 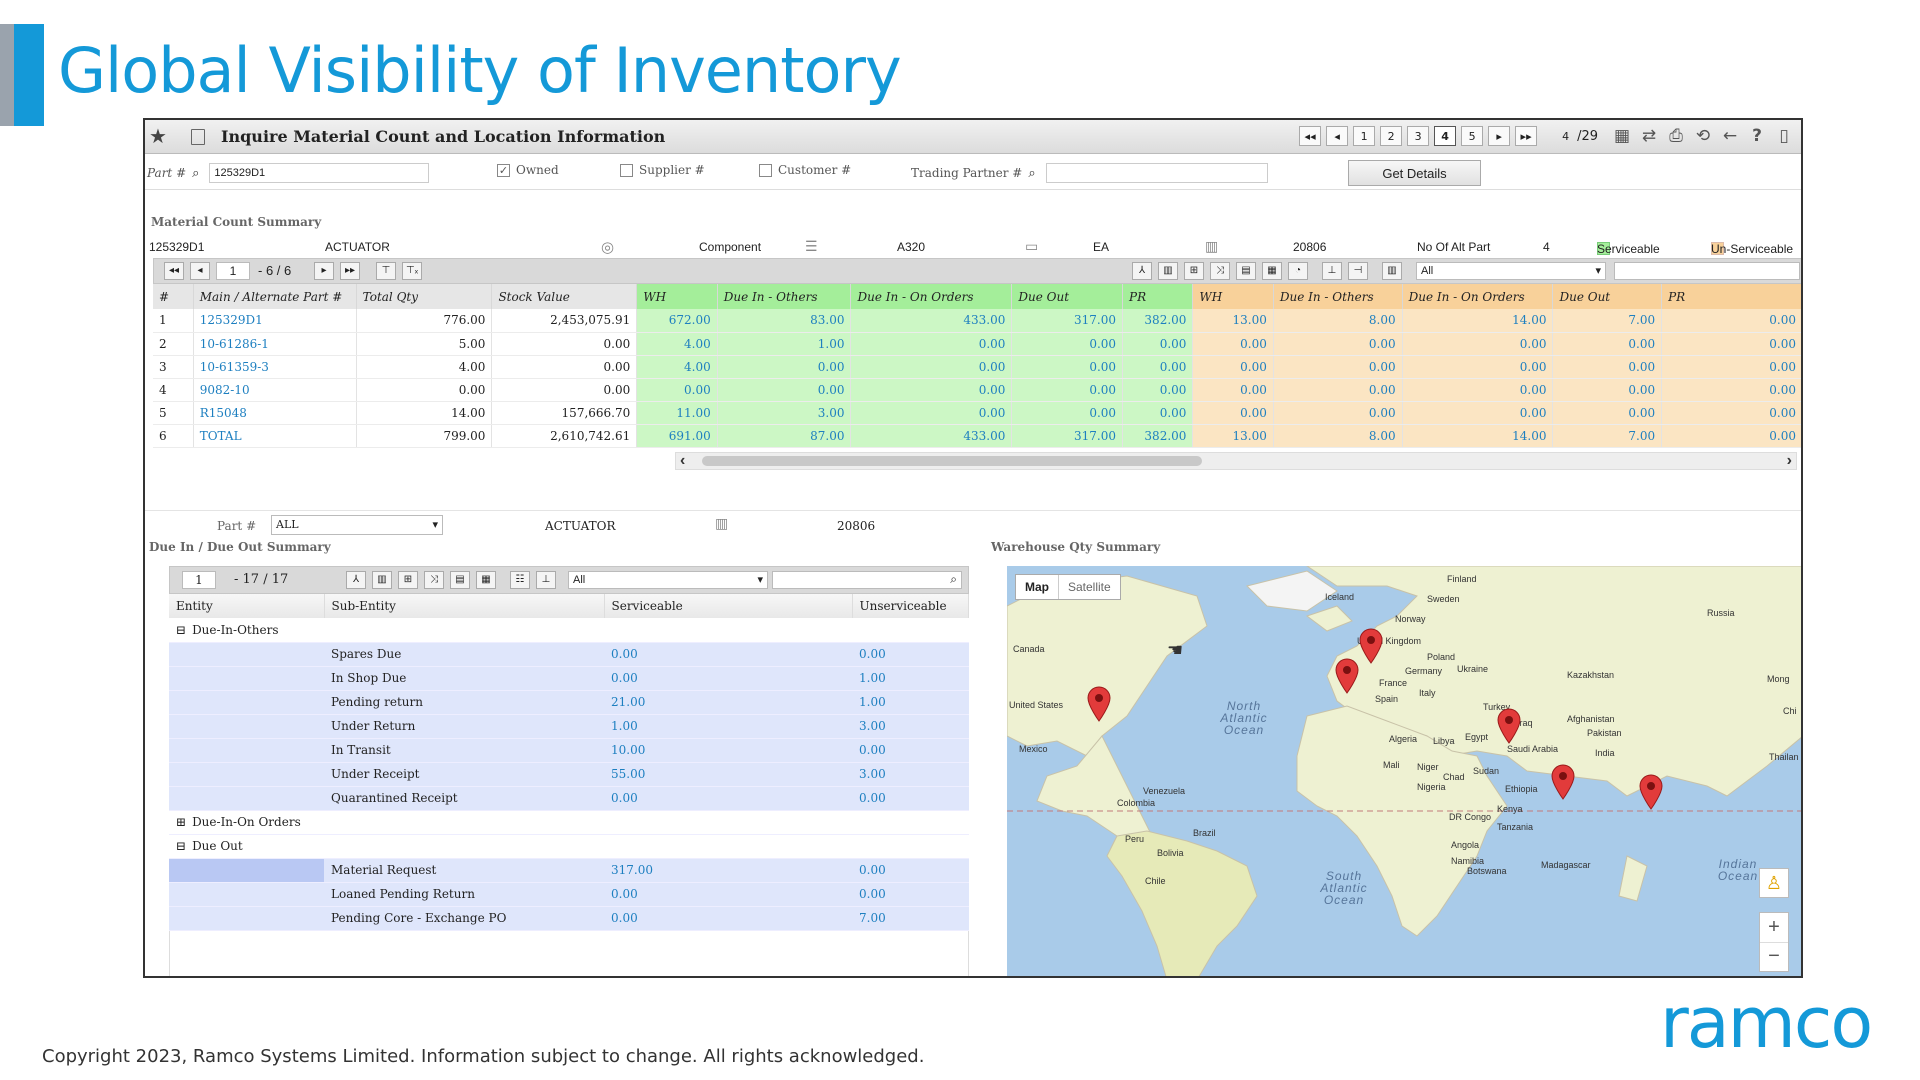 I want to click on current-page-input: 4, so click(x=1566, y=136).